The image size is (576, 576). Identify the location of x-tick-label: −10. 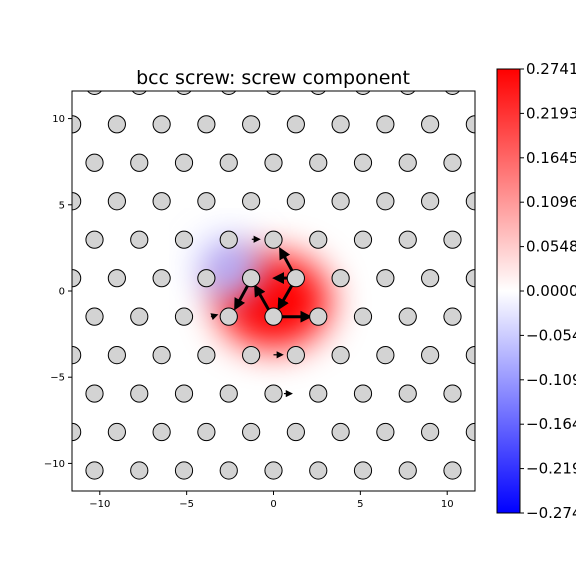
(99, 504).